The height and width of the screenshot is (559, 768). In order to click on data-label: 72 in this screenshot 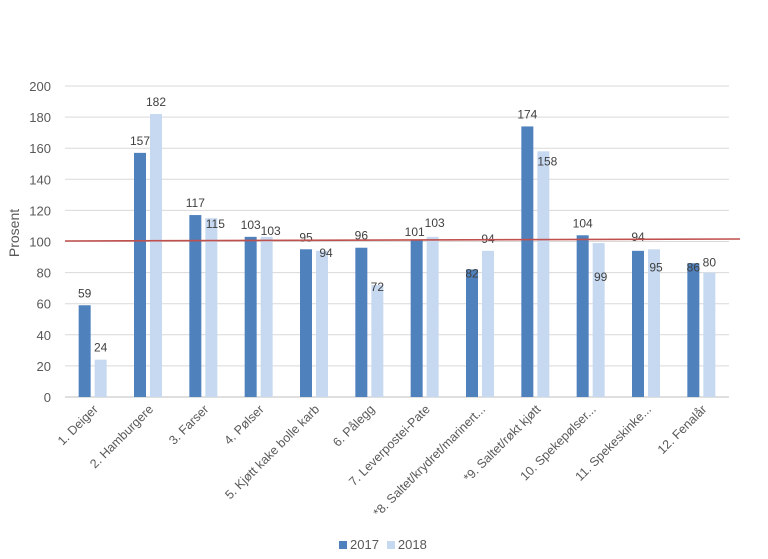, I will do `click(378, 287)`.